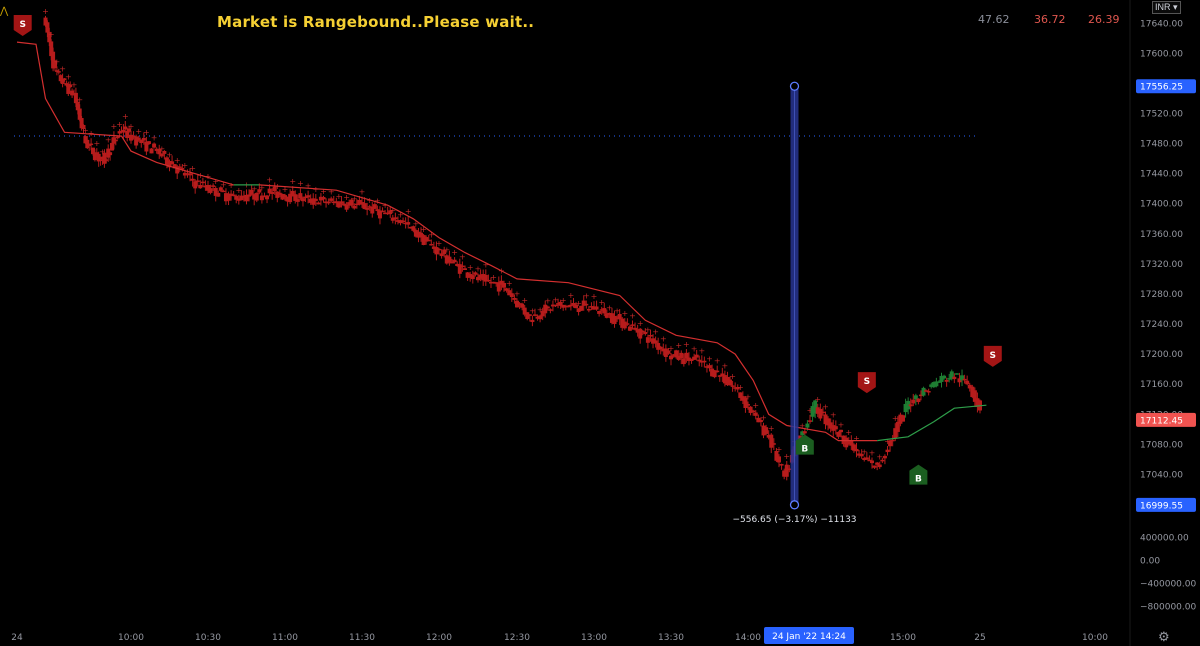 The image size is (1200, 646). I want to click on gear-icon: ⚙, so click(1164, 636).